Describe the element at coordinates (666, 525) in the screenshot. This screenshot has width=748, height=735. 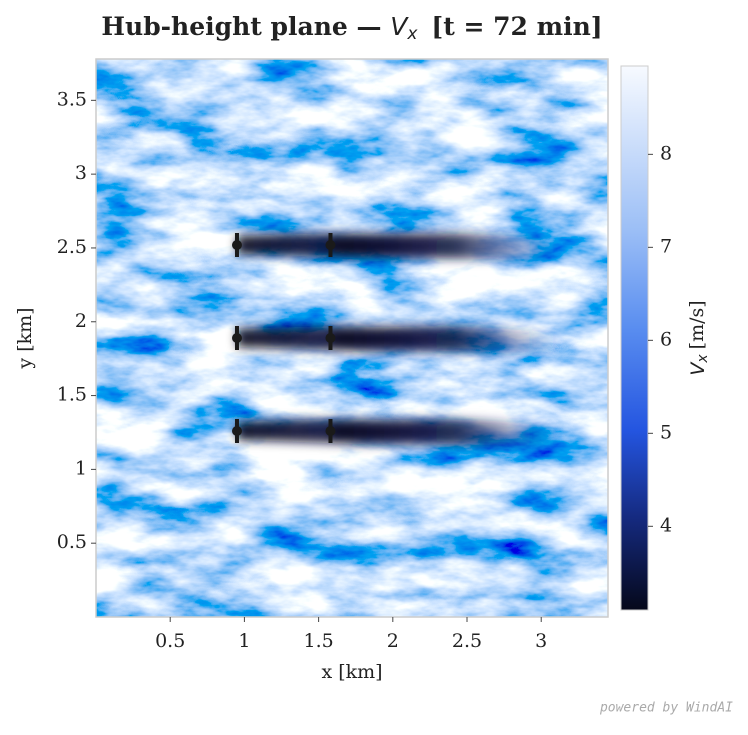
I see `colorbar-tick-label: 4` at that location.